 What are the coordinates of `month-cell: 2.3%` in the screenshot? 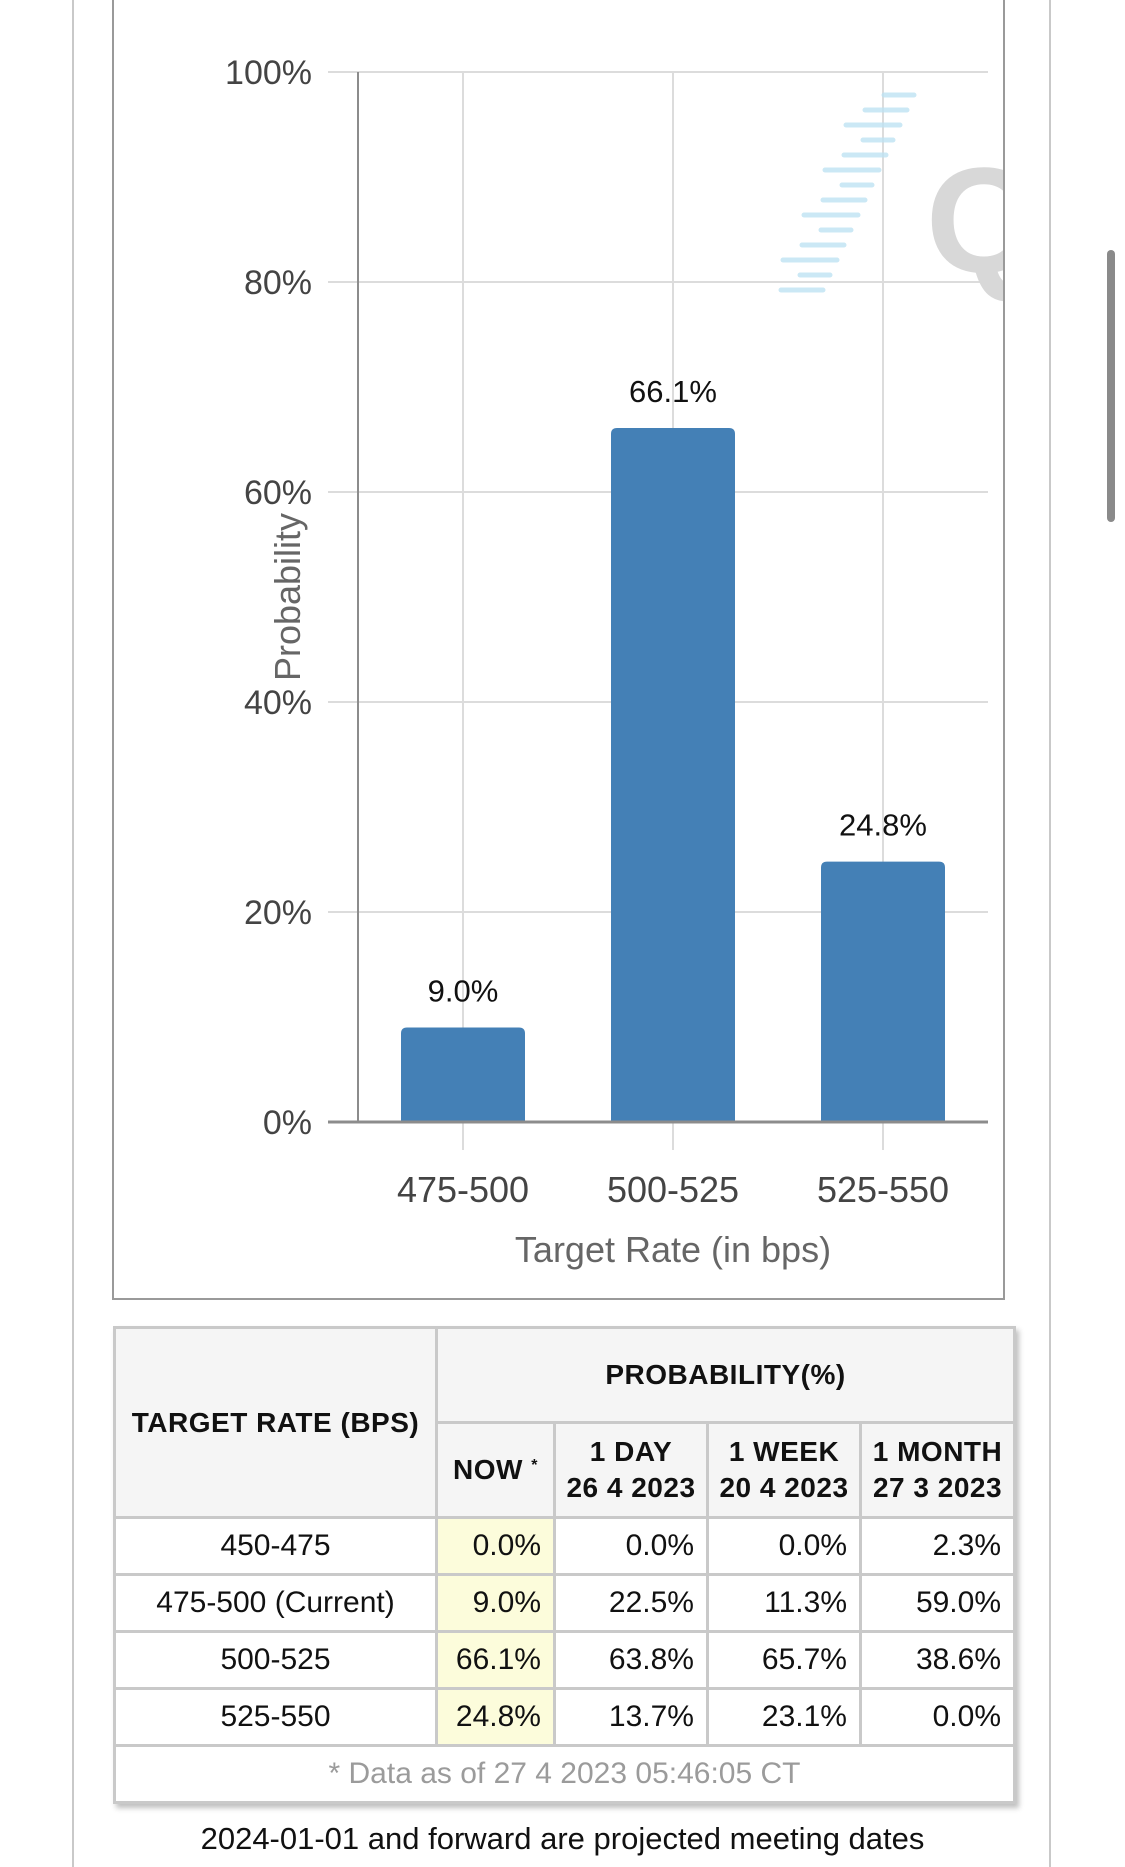 It's located at (937, 1546).